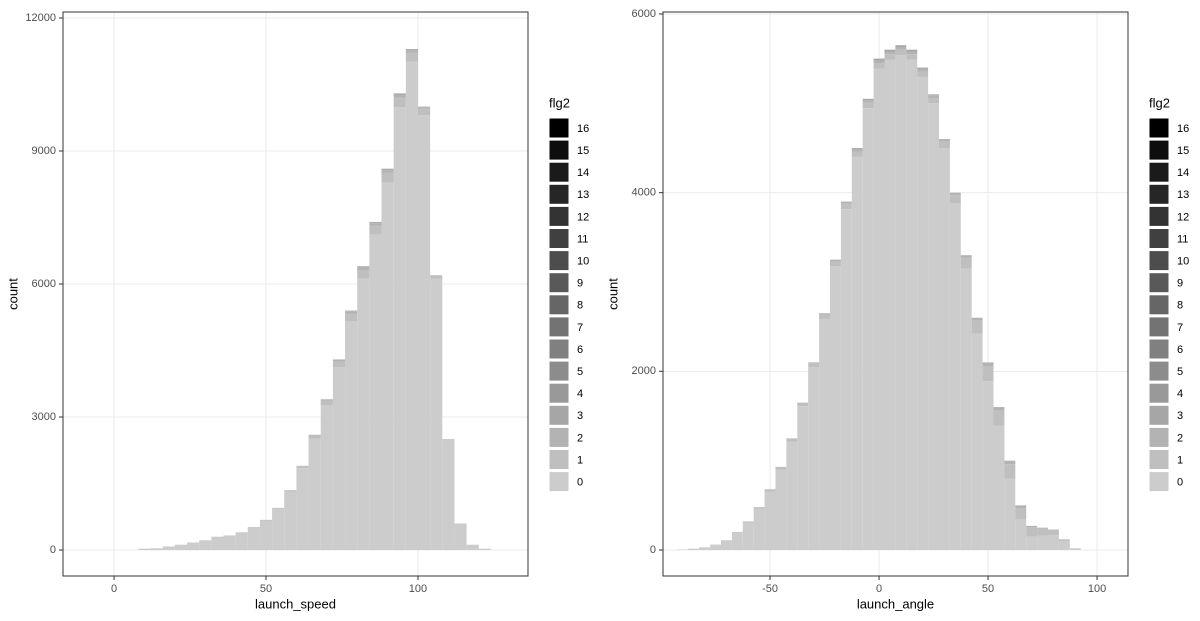  What do you see at coordinates (44, 151) in the screenshot?
I see `y-tick-label: 9000` at bounding box center [44, 151].